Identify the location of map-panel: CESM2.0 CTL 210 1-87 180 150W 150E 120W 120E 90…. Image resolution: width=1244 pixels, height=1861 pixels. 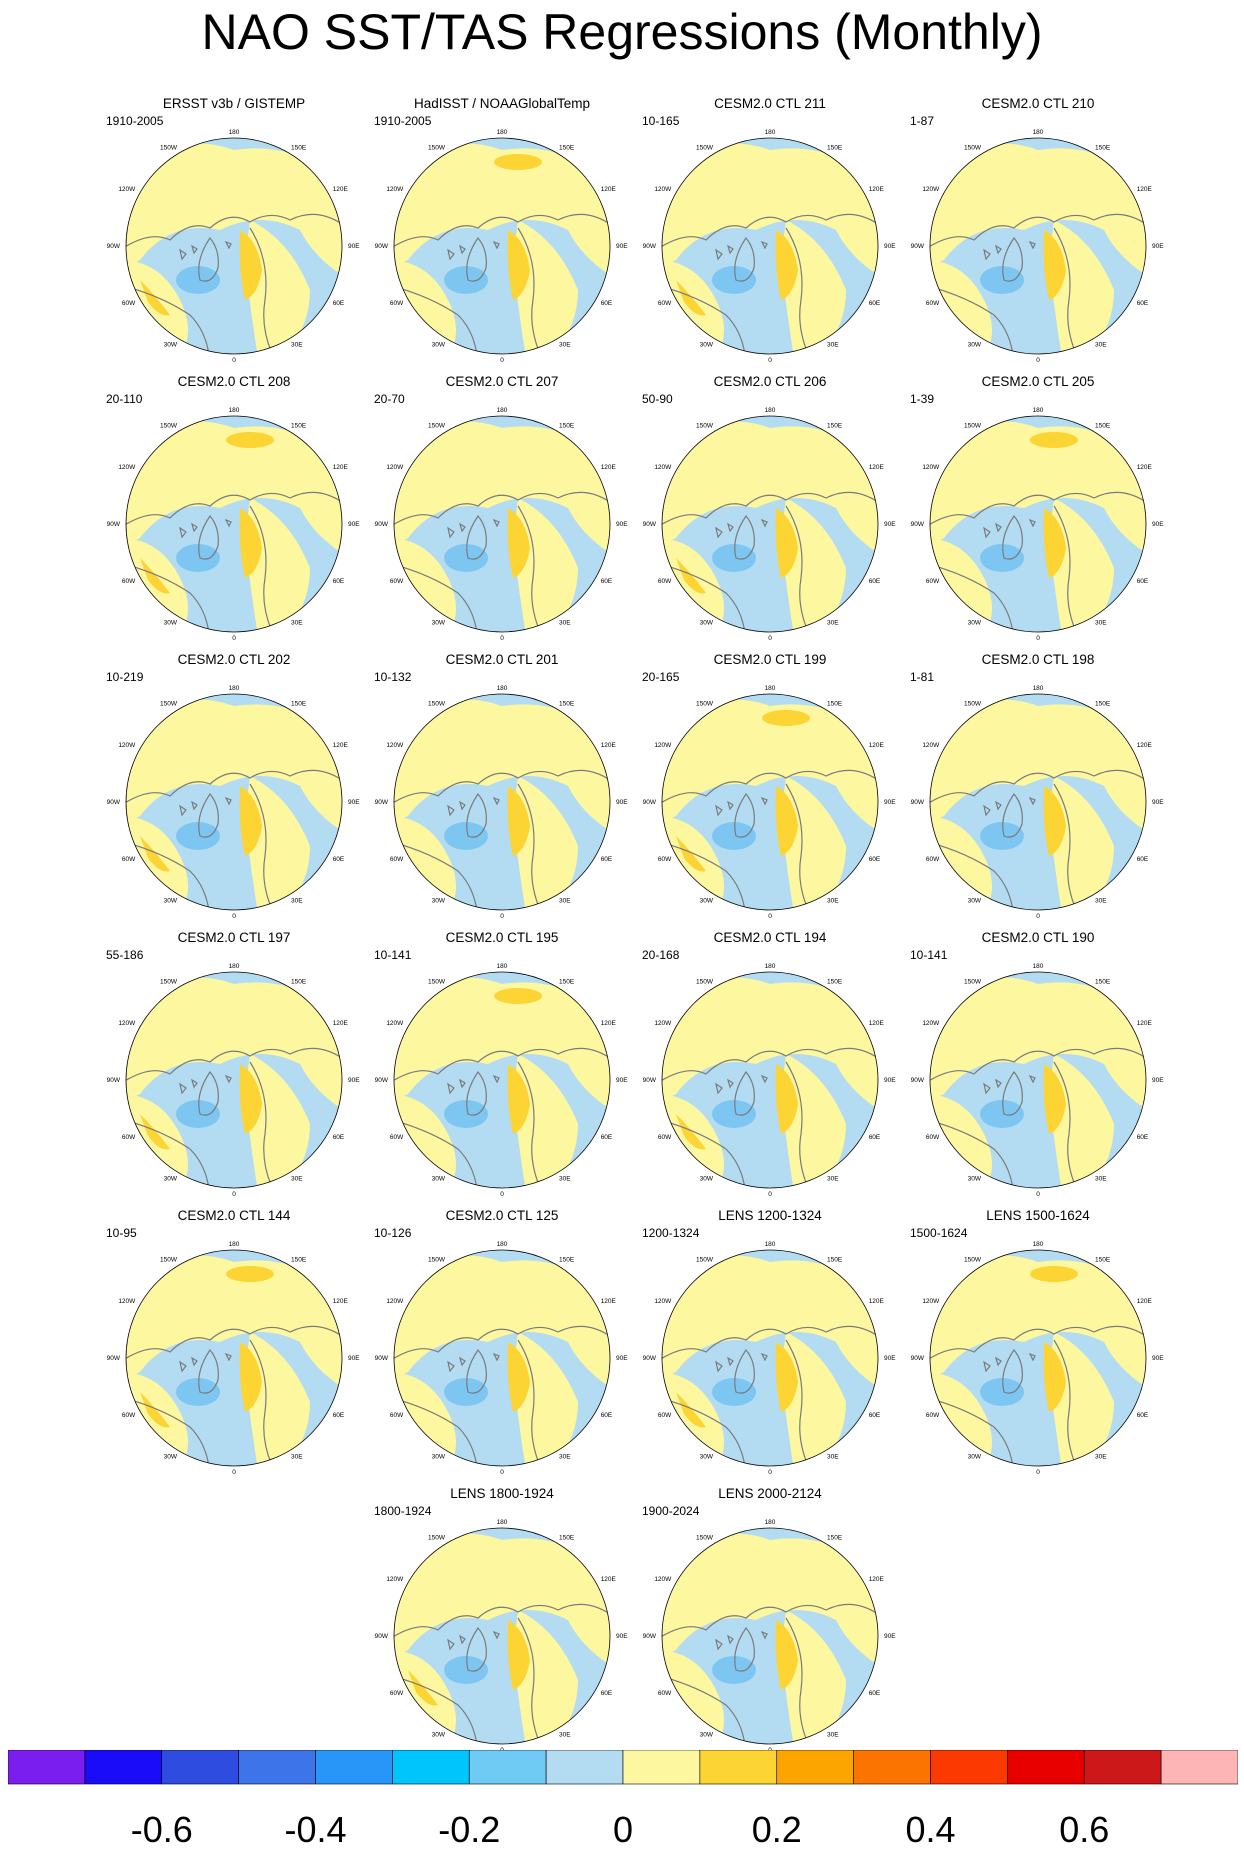
(1038, 235).